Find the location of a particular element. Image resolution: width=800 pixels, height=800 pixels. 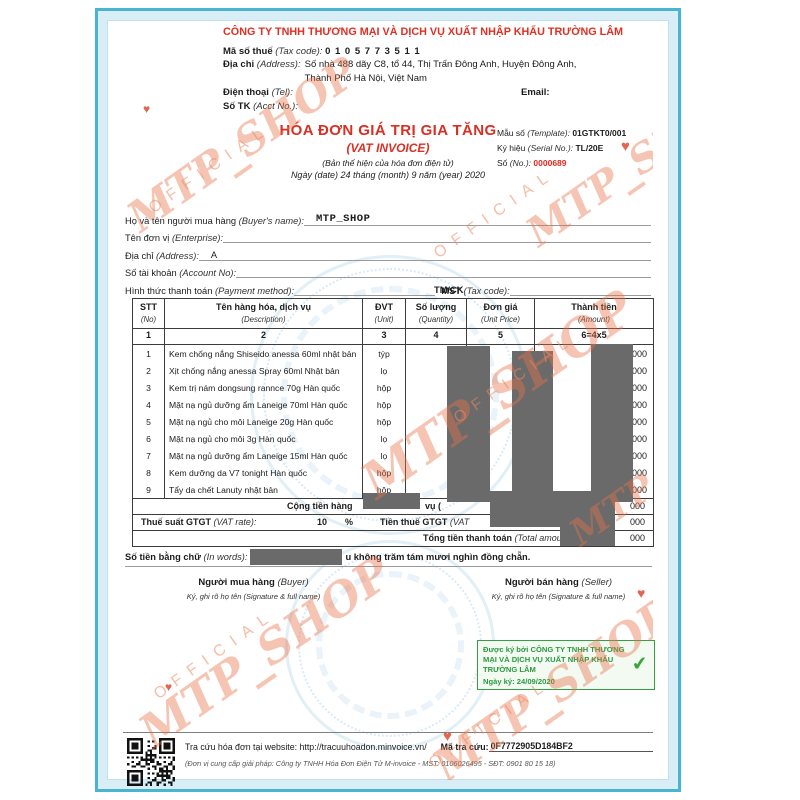

vat-rate-value: 10 is located at coordinates (322, 522).